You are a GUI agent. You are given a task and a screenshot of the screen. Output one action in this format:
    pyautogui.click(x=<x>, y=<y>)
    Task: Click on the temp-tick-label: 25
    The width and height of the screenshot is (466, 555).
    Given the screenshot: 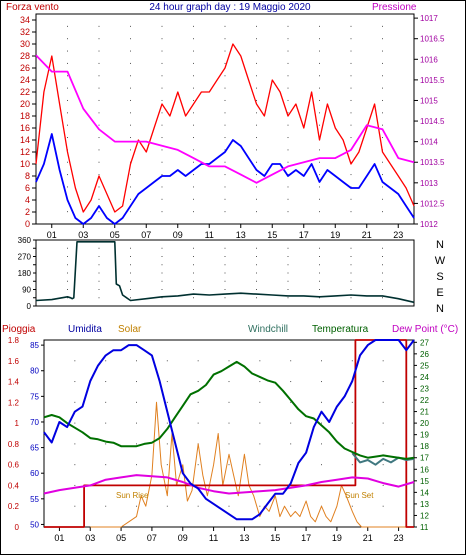 What is the action you would take?
    pyautogui.click(x=424, y=365)
    